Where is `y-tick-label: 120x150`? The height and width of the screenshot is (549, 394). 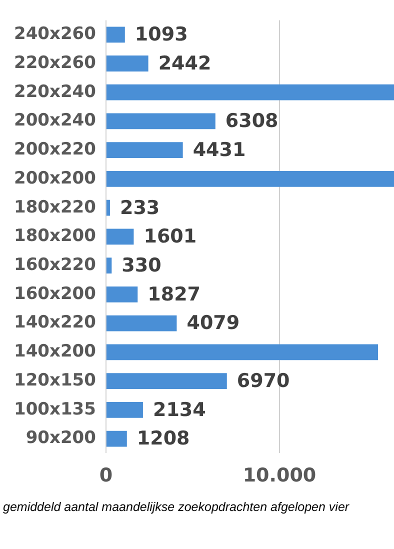 y-tick-label: 120x150 is located at coordinates (55, 380).